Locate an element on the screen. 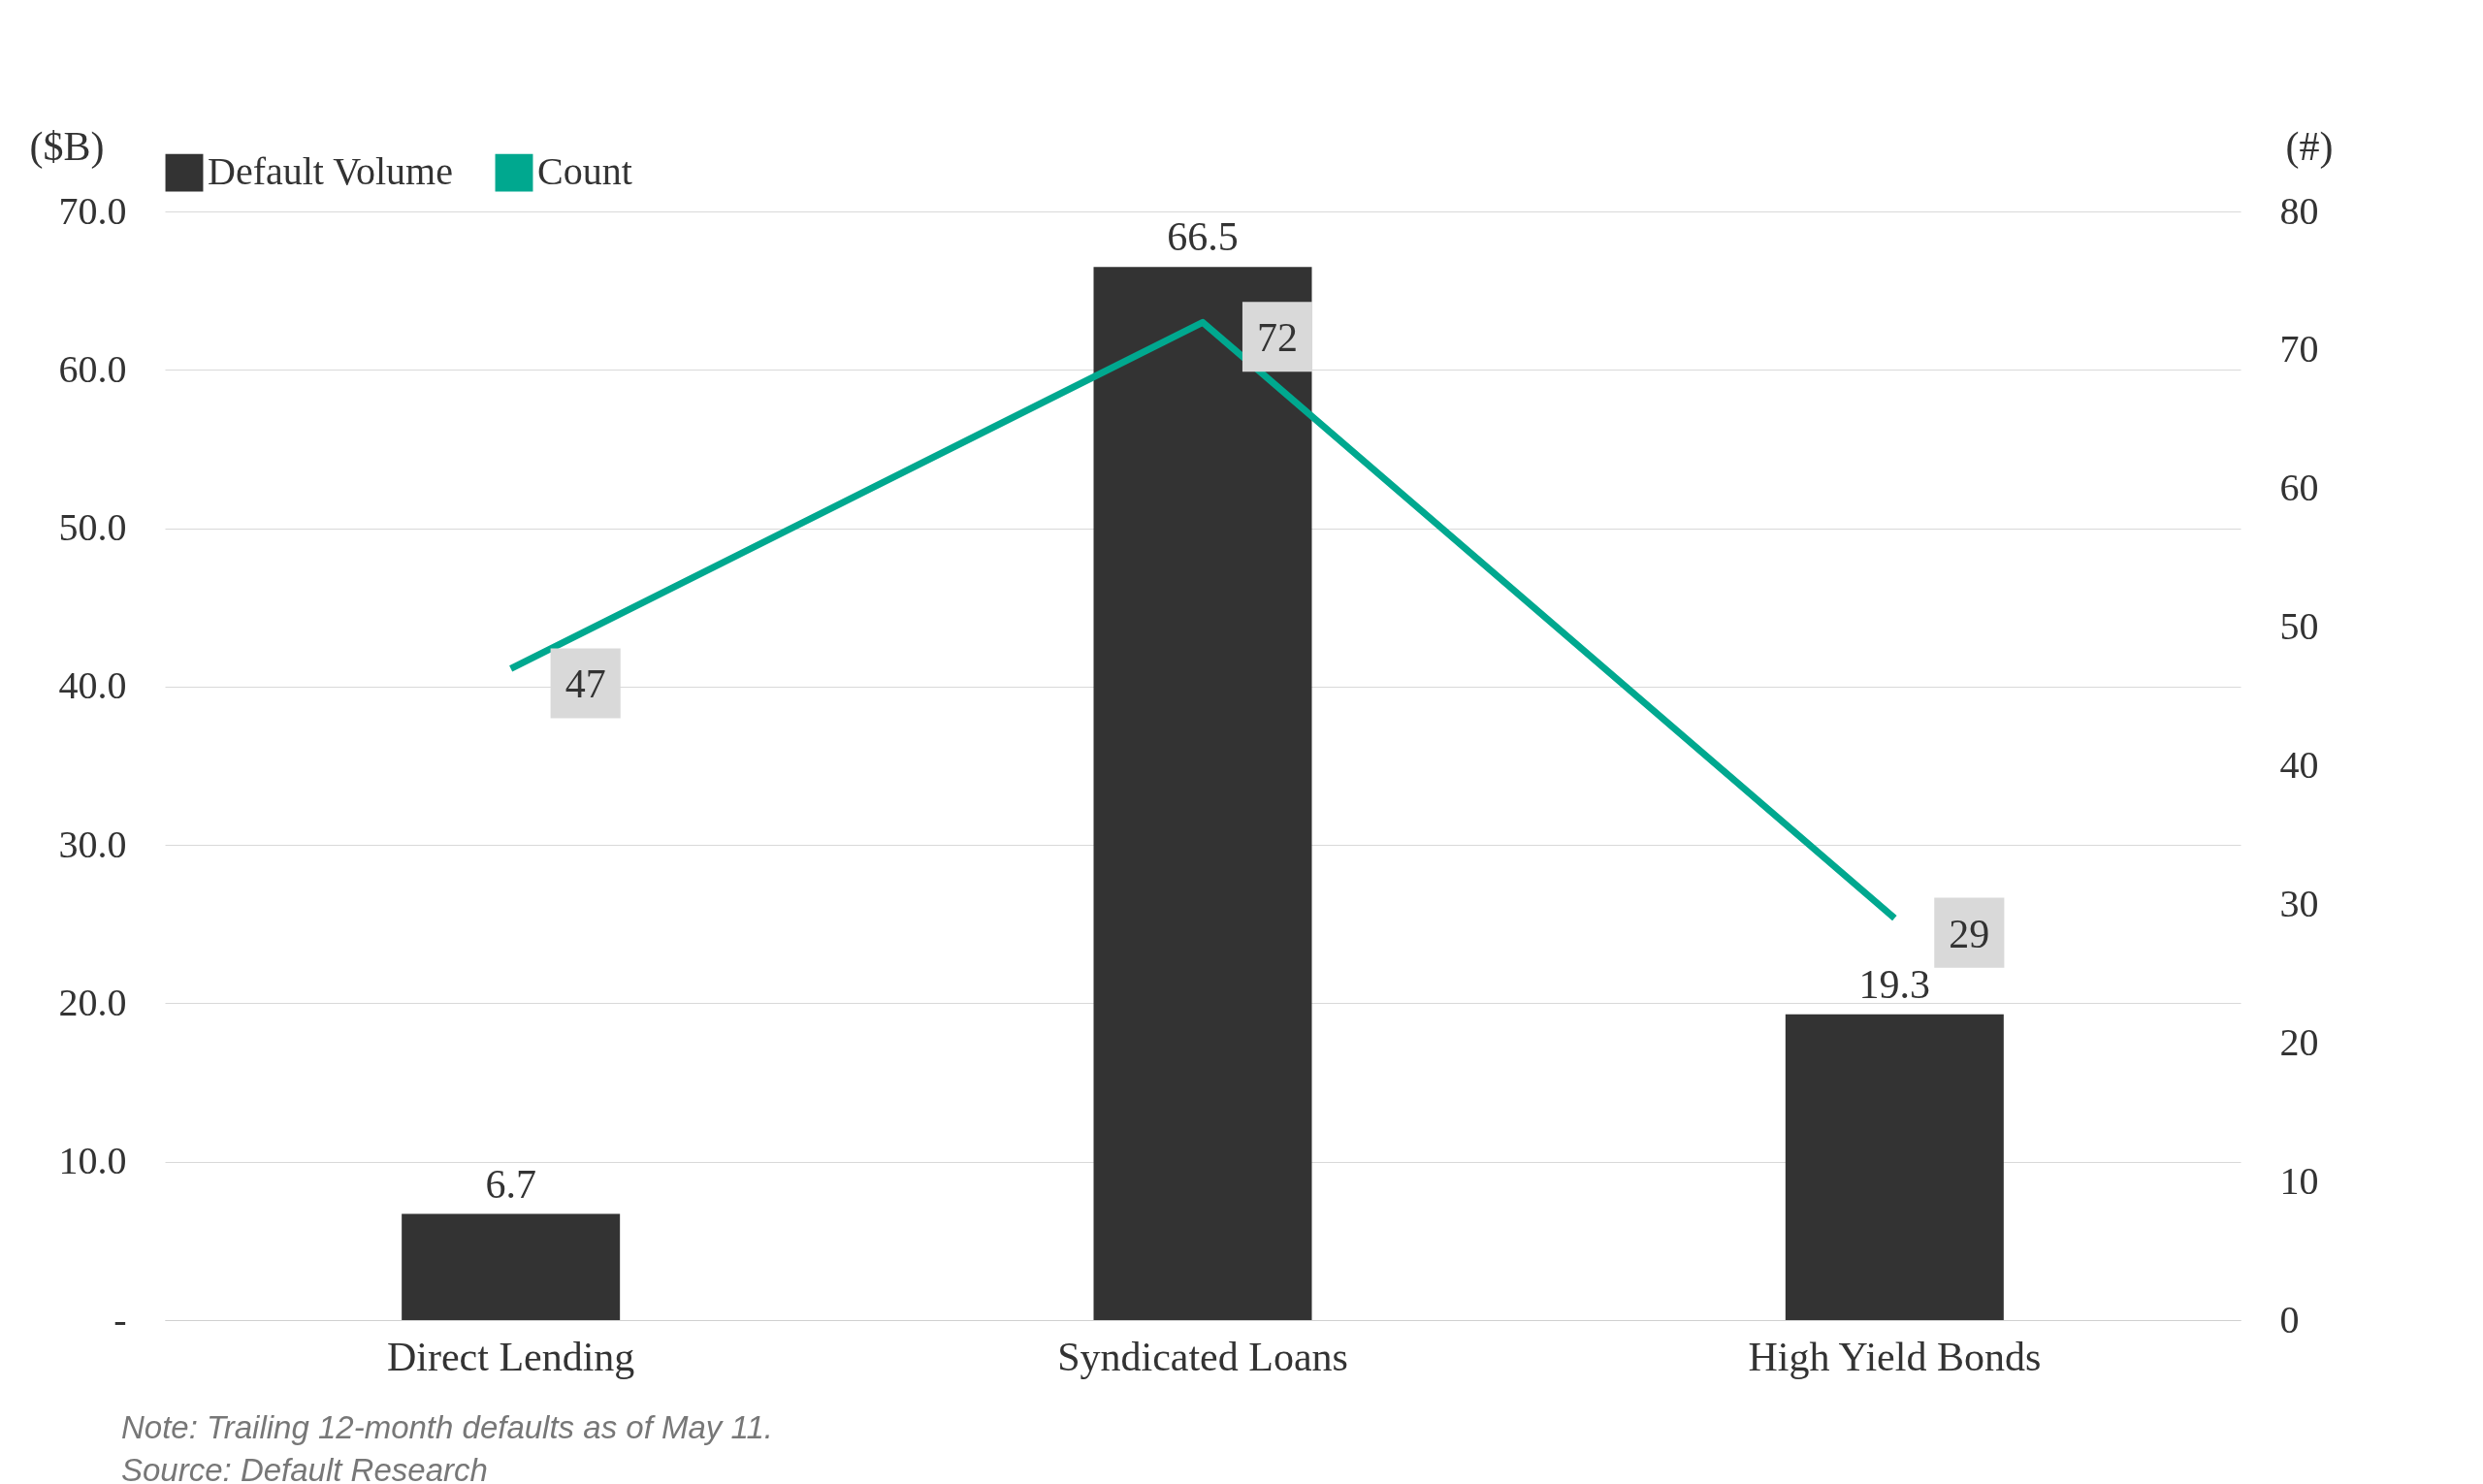 This screenshot has height=1484, width=2483. y-axis-title: ($B) is located at coordinates (67, 146).